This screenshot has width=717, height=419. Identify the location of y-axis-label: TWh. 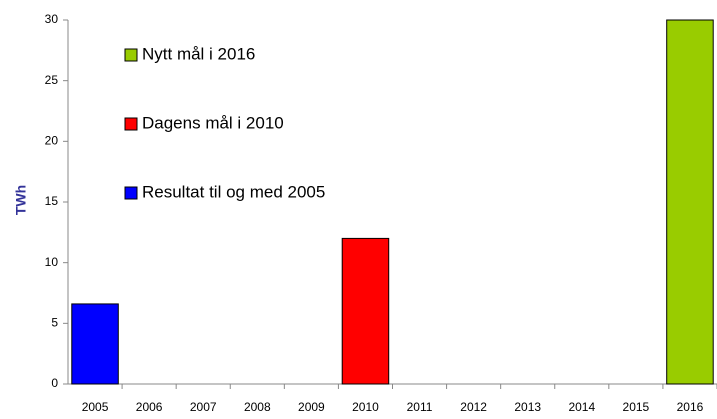
(21, 200).